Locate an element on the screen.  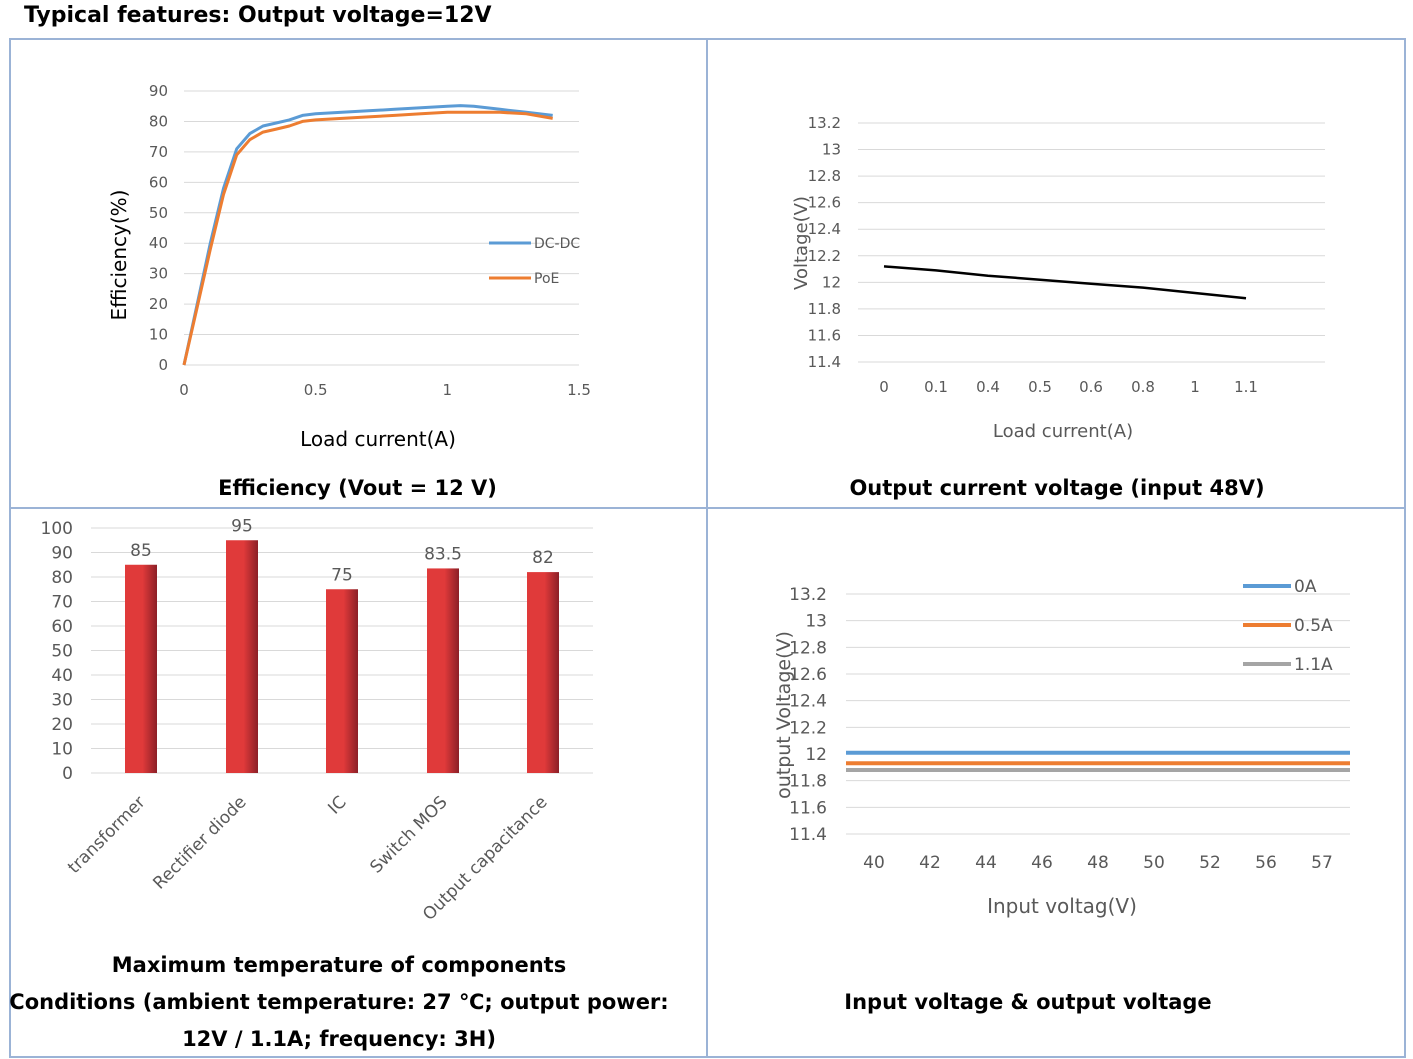
efficiency-series-dc-dc is located at coordinates (367, 235).